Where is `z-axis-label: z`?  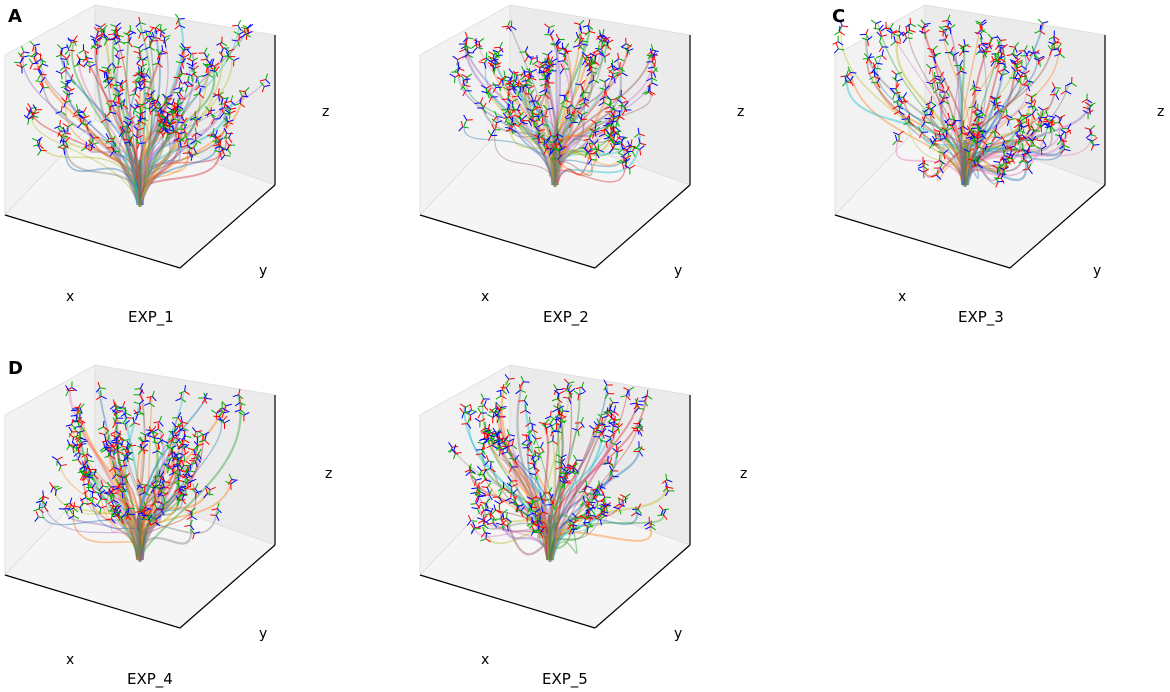 z-axis-label: z is located at coordinates (740, 112).